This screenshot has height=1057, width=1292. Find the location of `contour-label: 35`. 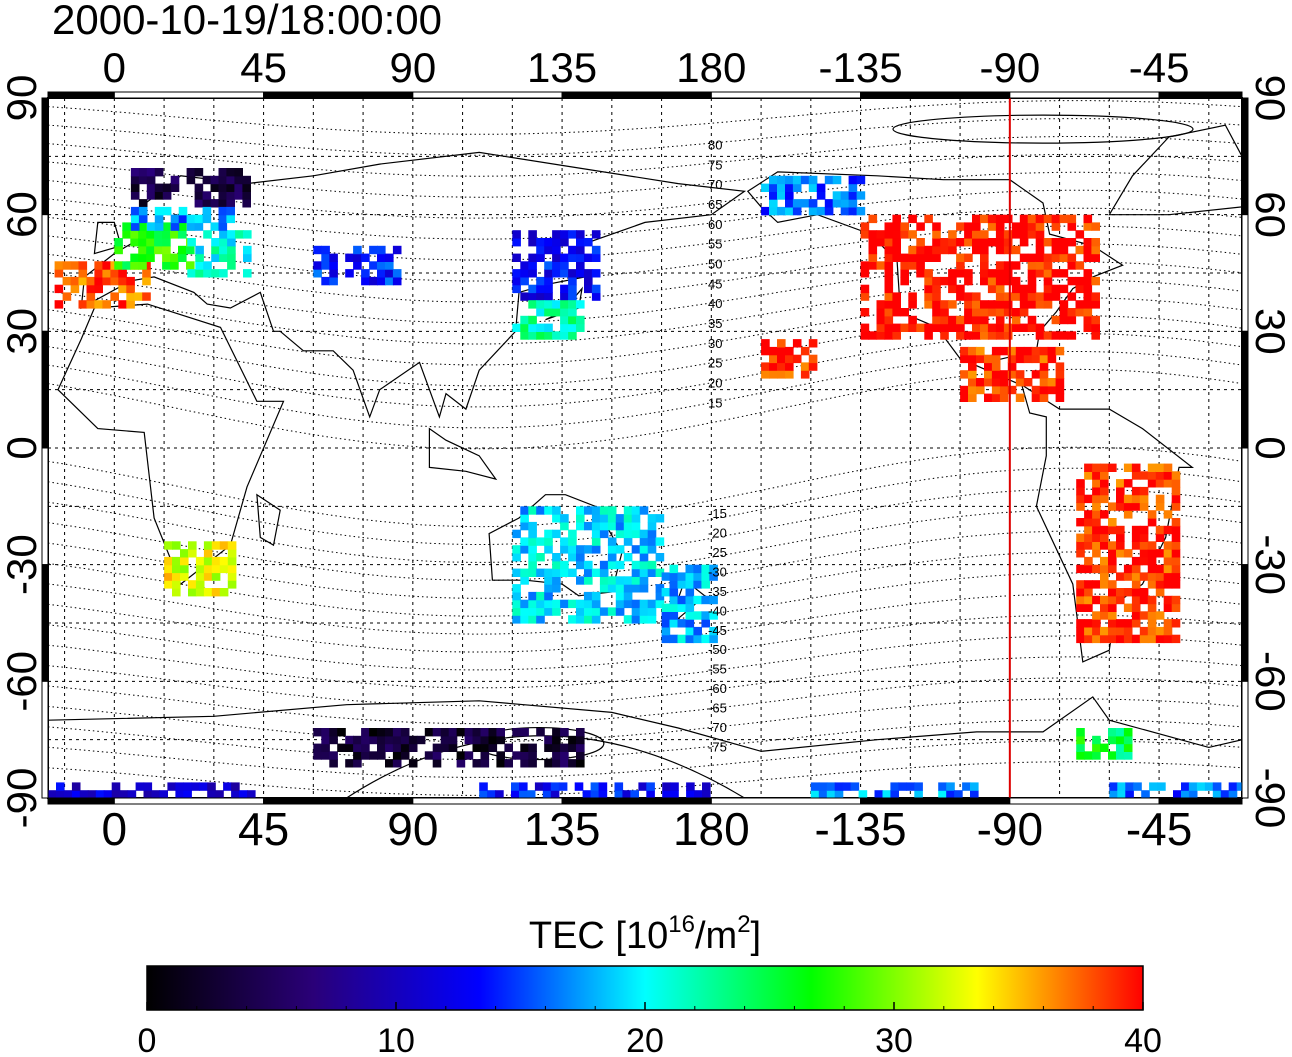

contour-label: 35 is located at coordinates (715, 323).